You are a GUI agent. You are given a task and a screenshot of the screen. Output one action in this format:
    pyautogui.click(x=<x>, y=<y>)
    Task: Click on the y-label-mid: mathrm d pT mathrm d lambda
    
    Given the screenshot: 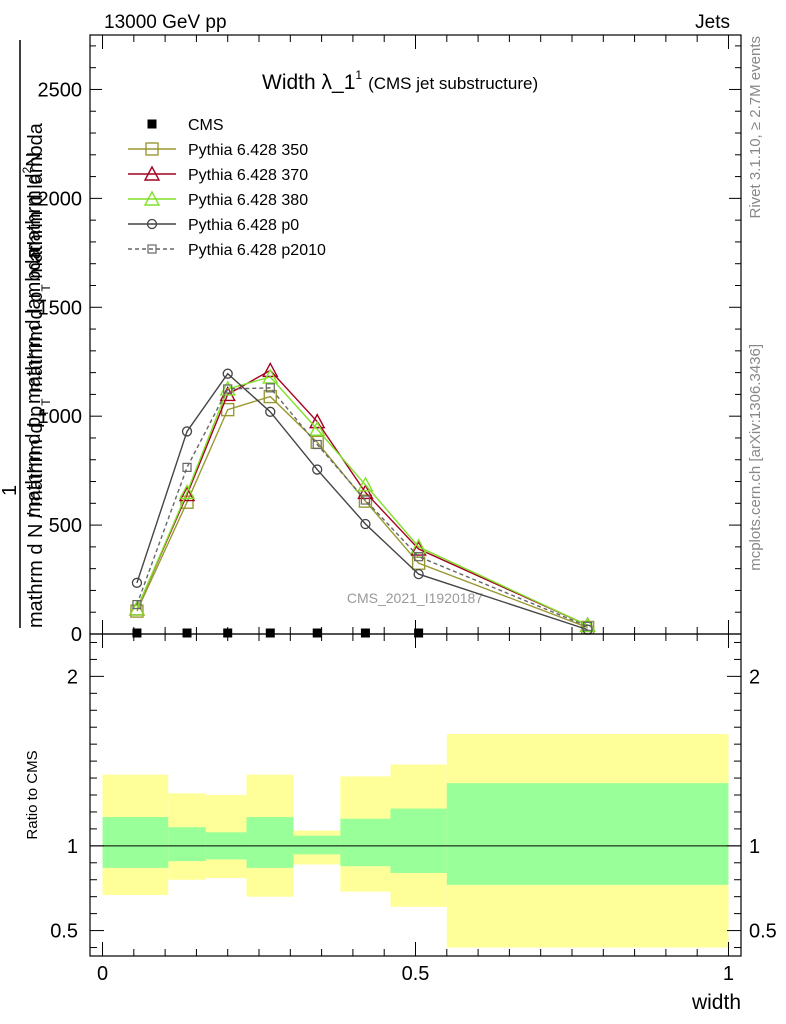 What is the action you would take?
    pyautogui.click(x=37, y=382)
    